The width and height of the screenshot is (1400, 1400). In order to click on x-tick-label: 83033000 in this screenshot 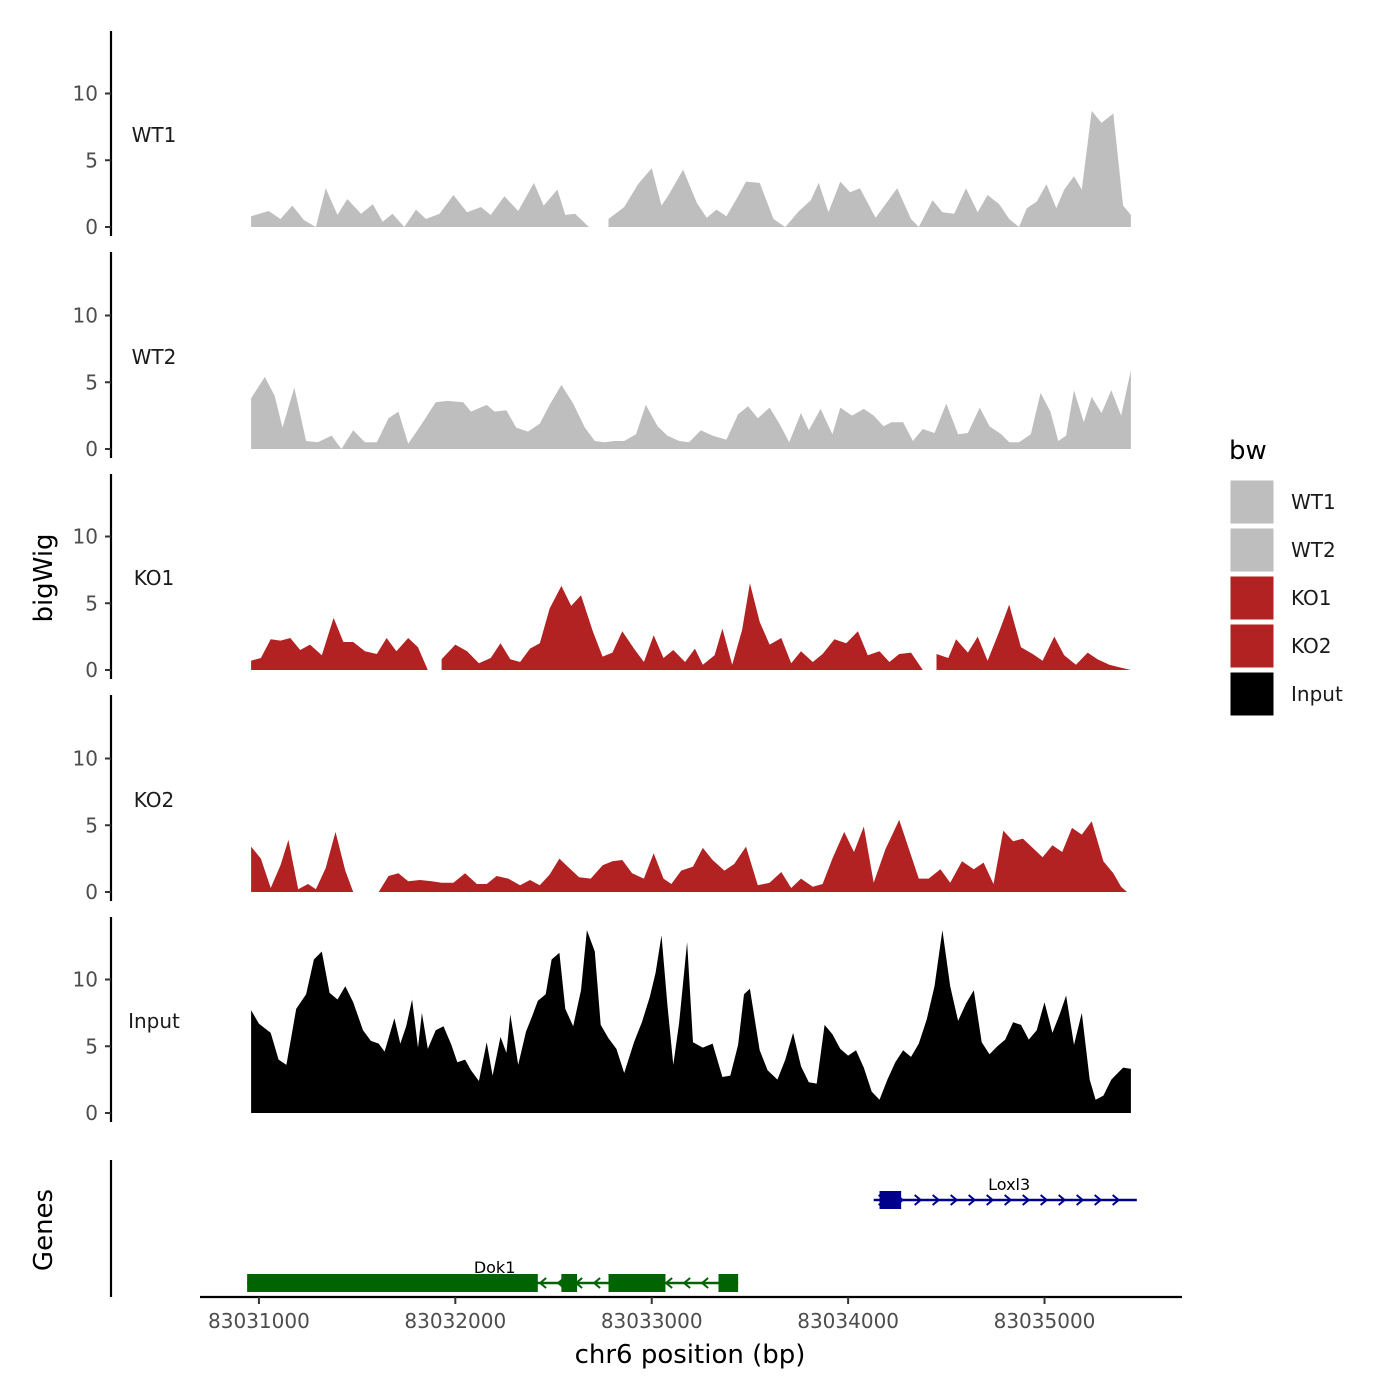, I will do `click(652, 1321)`.